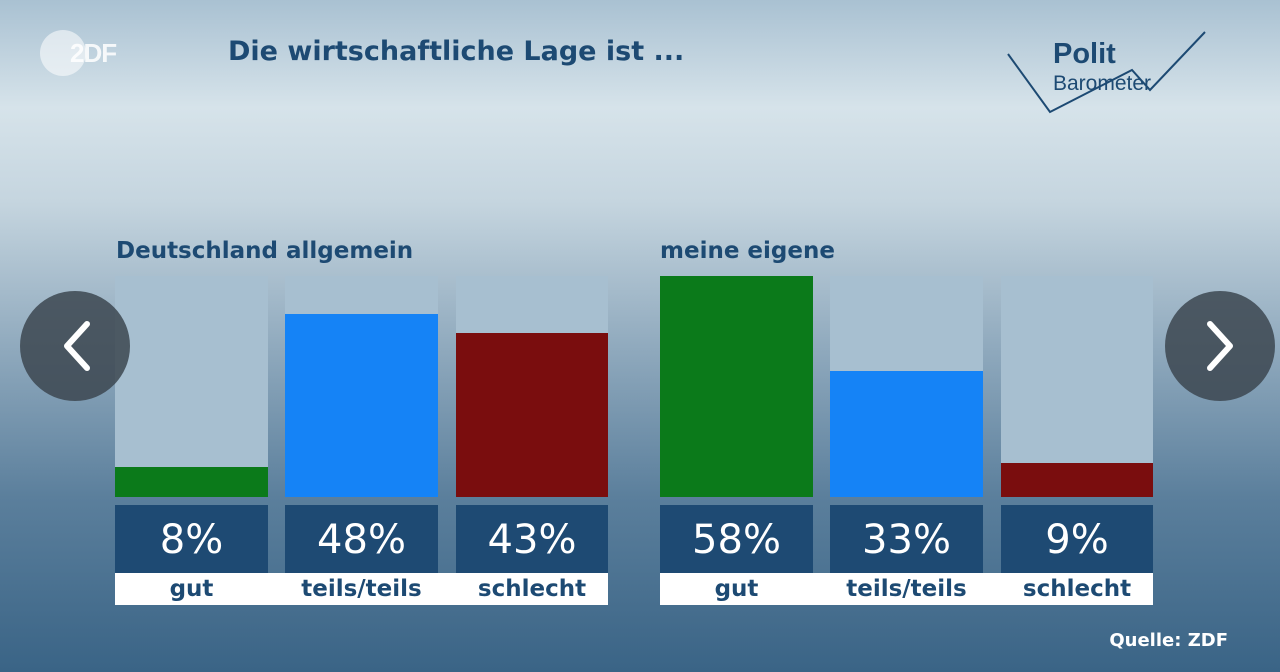 Image resolution: width=1280 pixels, height=672 pixels. Describe the element at coordinates (532, 415) in the screenshot. I see `bar-deutschland-schlecht` at that location.